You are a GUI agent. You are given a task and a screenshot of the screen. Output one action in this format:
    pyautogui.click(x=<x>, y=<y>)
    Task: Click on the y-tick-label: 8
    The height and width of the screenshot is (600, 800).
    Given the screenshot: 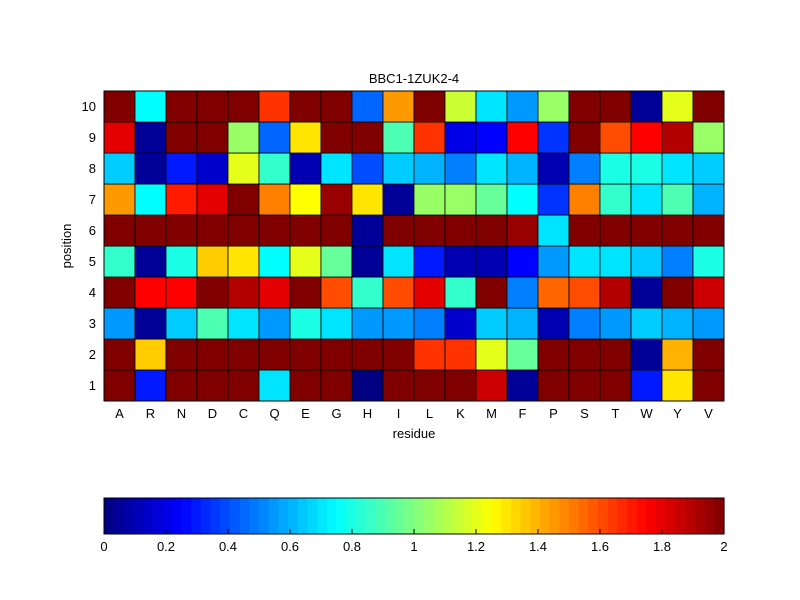 What is the action you would take?
    pyautogui.click(x=92, y=168)
    